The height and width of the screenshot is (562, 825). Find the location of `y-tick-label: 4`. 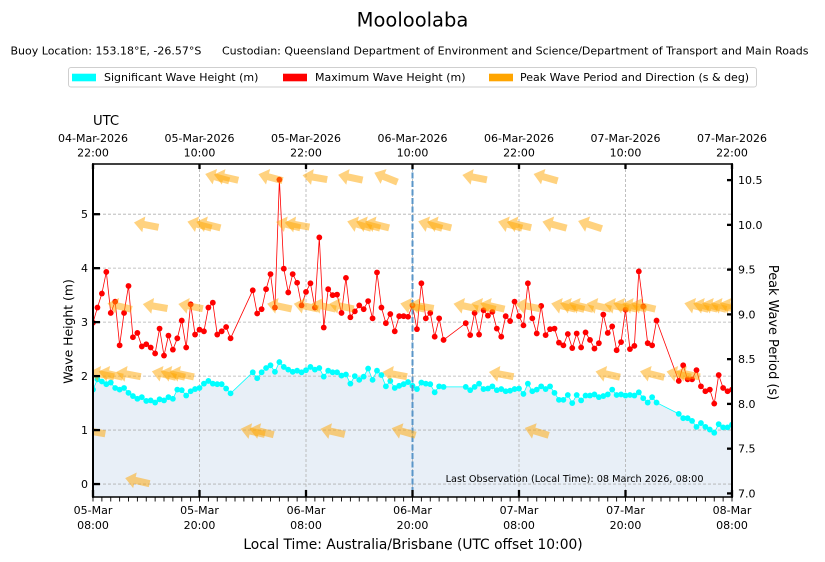

y-tick-label: 4 is located at coordinates (84, 268).